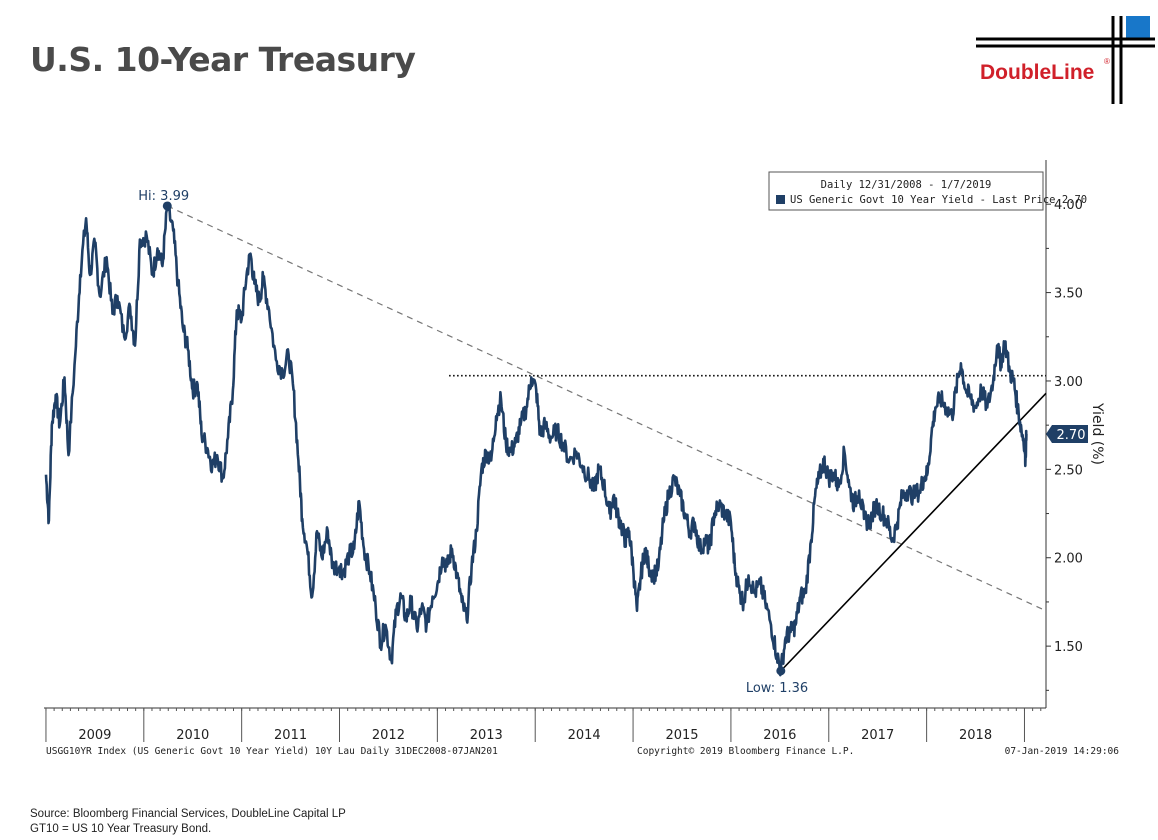  I want to click on x-tick-label: 2009, so click(94, 735).